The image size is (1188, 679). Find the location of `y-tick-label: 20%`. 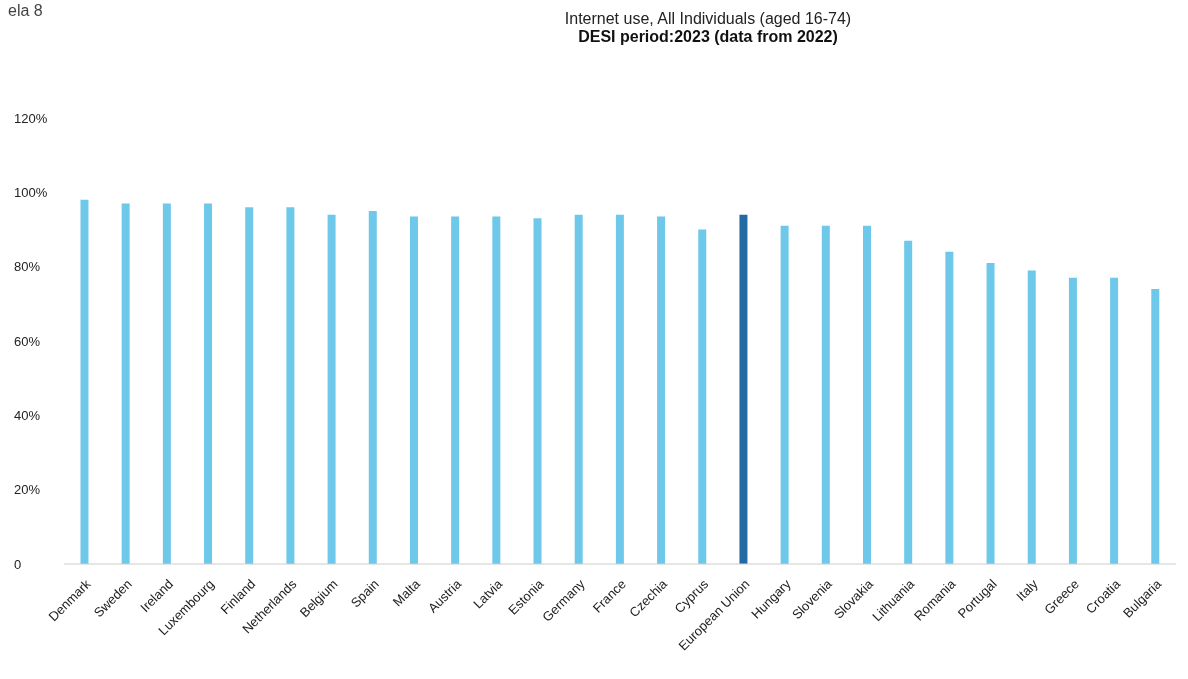

y-tick-label: 20% is located at coordinates (27, 490).